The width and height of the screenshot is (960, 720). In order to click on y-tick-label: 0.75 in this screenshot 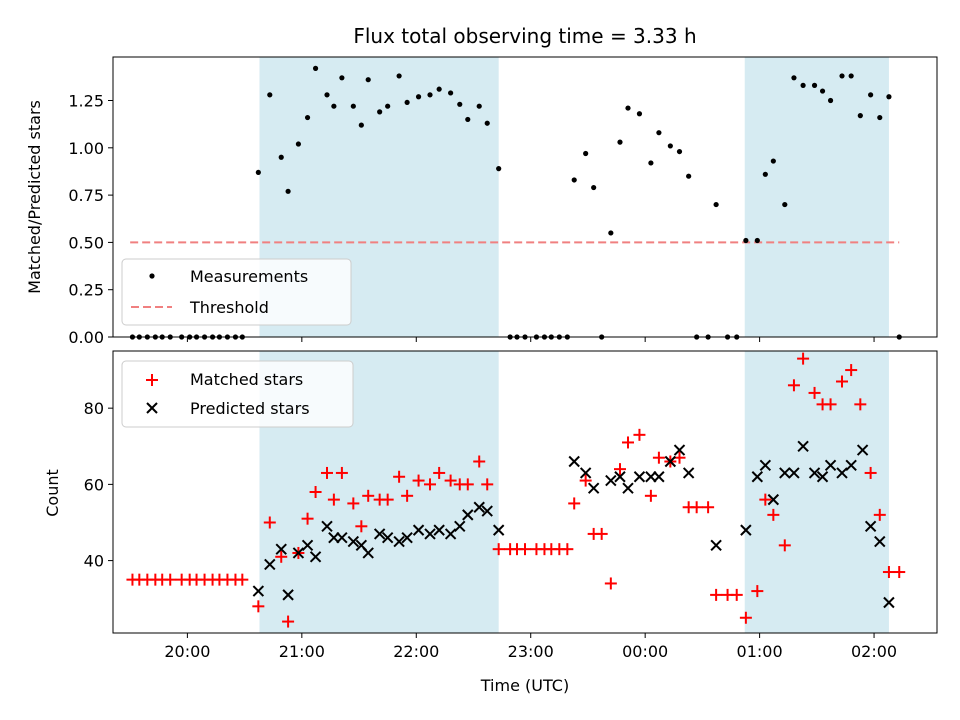, I will do `click(86, 195)`.